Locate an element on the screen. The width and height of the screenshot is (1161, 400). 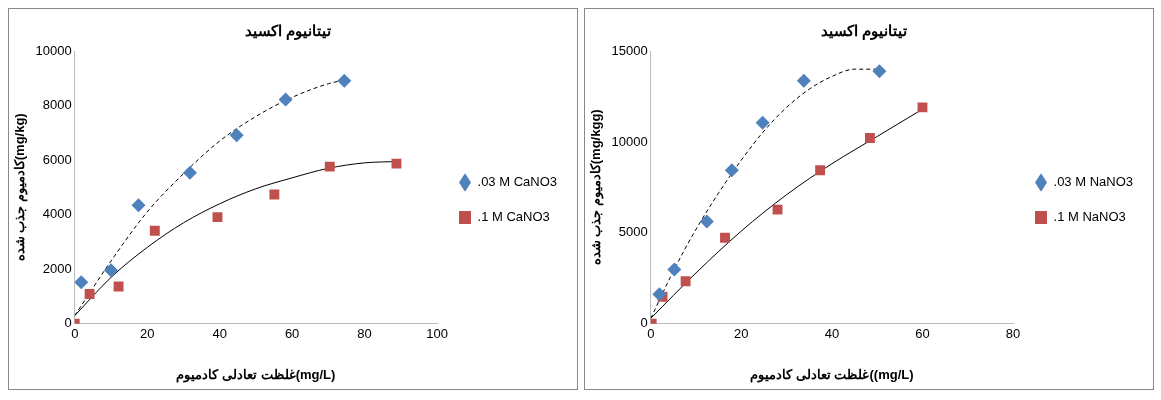
y-tick-label: 4000 is located at coordinates (57, 214).